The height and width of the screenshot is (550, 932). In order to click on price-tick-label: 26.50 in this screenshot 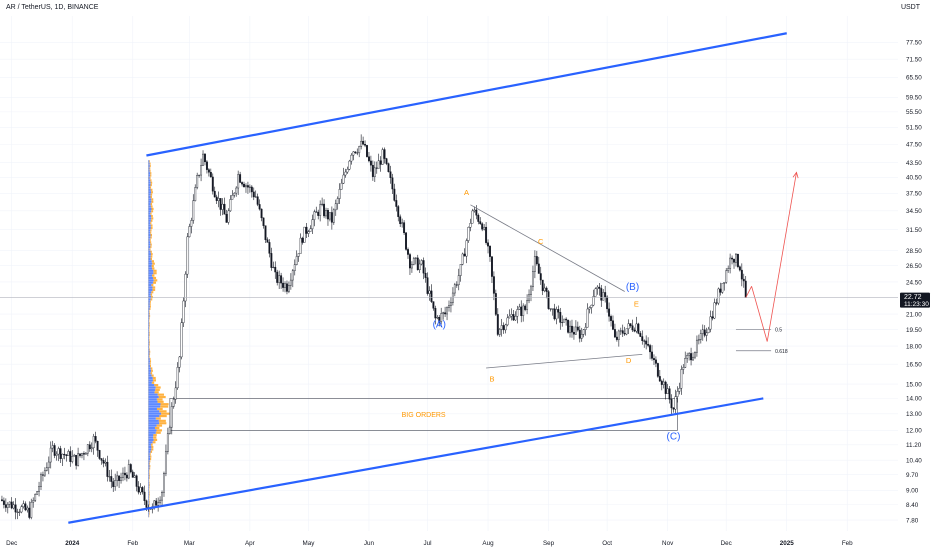, I will do `click(914, 266)`.